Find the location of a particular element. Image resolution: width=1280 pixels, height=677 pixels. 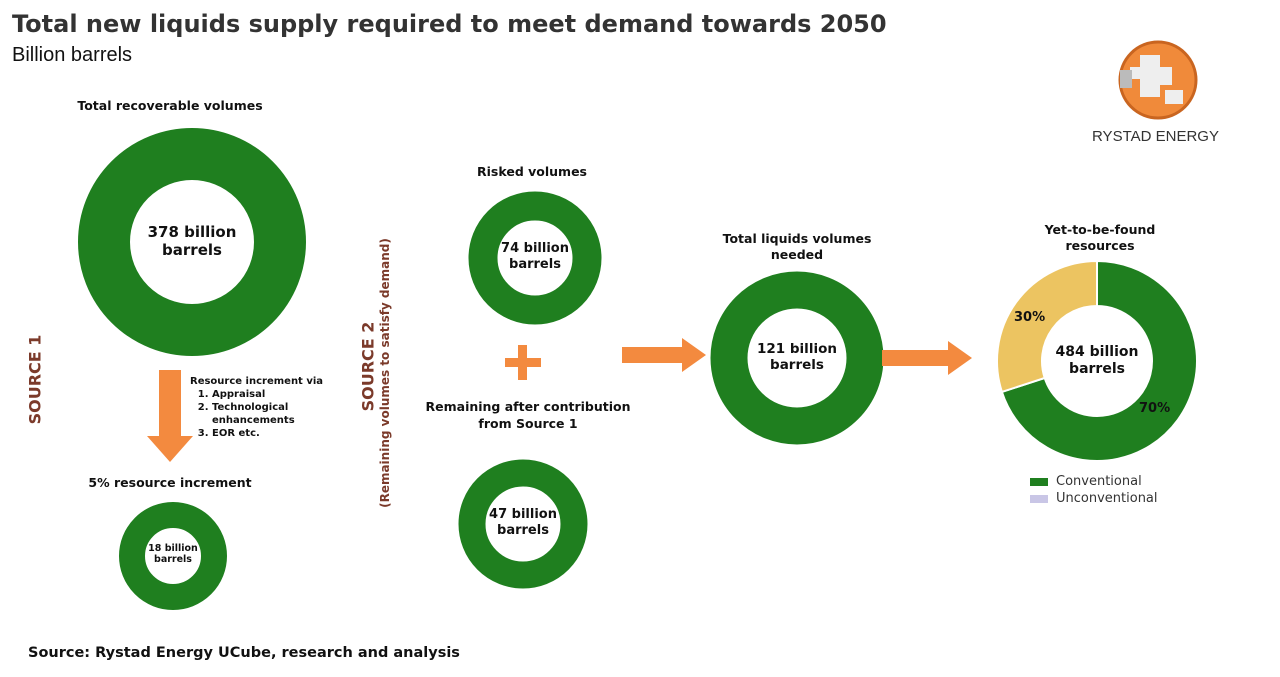

legend-label: Unconventional is located at coordinates (1107, 498).